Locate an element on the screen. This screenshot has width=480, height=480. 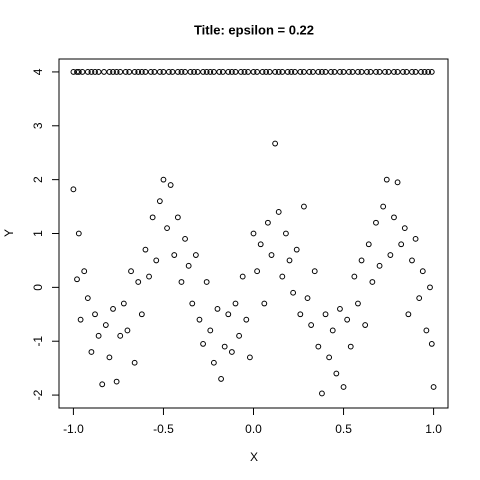
x-tick-label: 1.0 is located at coordinates (433, 429).